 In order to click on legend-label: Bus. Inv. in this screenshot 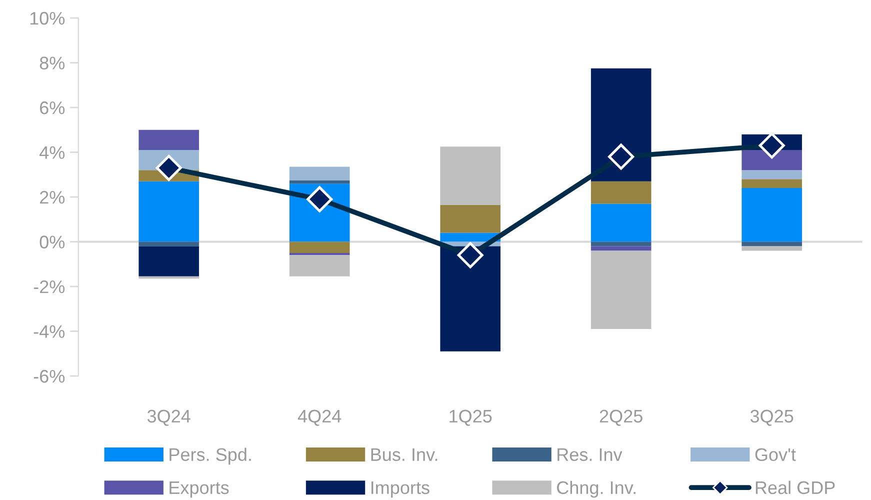, I will do `click(404, 454)`.